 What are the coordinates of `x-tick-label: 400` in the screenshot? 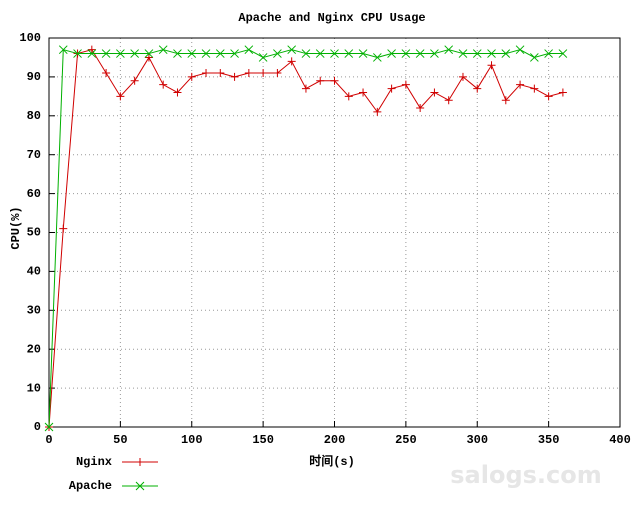 It's located at (620, 440).